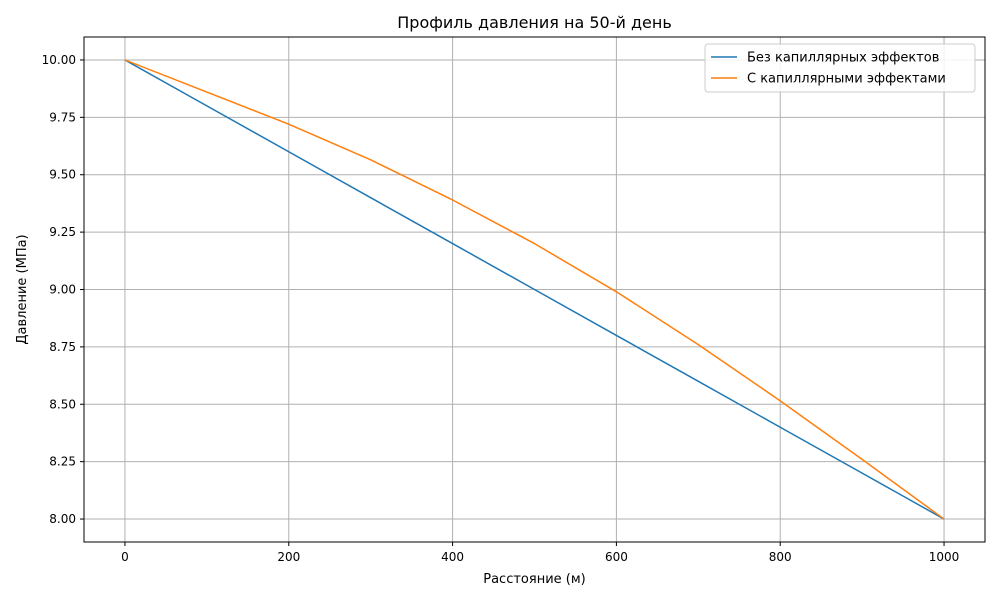  Describe the element at coordinates (22, 289) in the screenshot. I see `y-axis-title: Давление (МПа)` at that location.